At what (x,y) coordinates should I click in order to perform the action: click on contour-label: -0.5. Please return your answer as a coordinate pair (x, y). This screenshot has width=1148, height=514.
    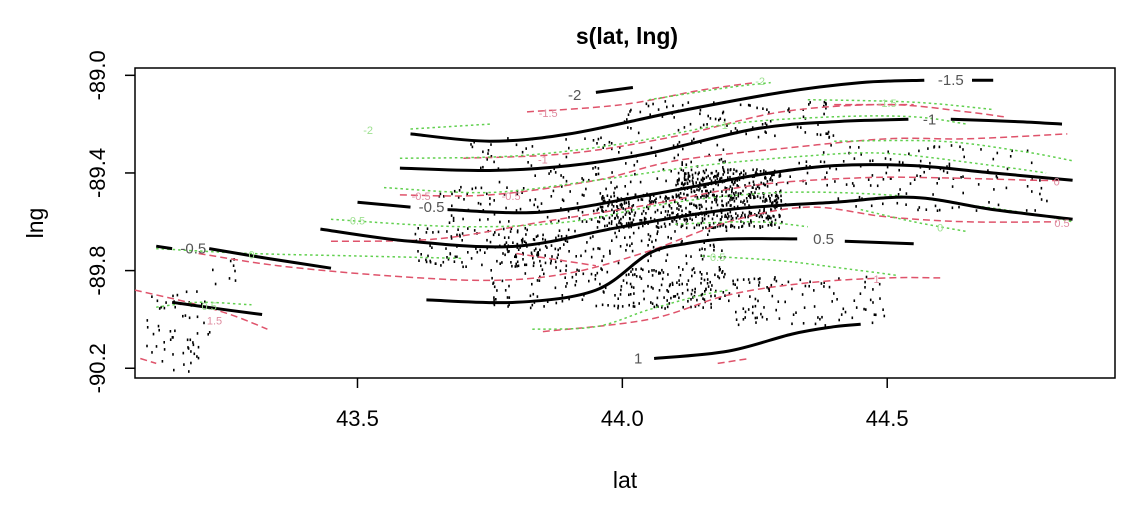
    Looking at the image, I should click on (421, 197).